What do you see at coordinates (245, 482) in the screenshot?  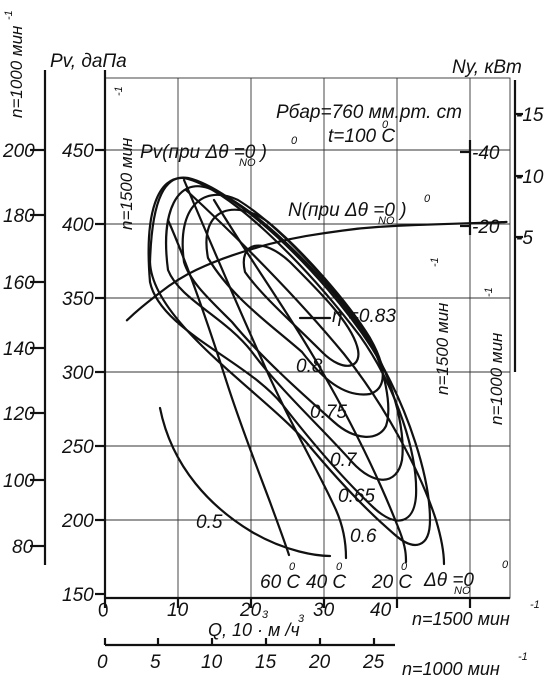 I see `eta-contour-0.5` at bounding box center [245, 482].